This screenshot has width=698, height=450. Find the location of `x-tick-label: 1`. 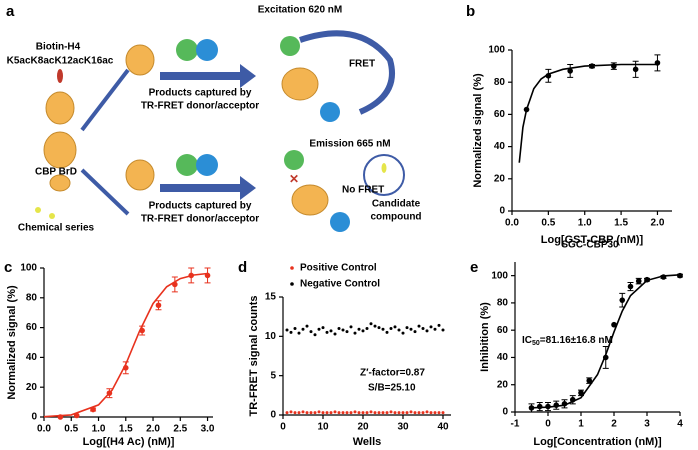

x-tick-label: 1 is located at coordinates (581, 424).